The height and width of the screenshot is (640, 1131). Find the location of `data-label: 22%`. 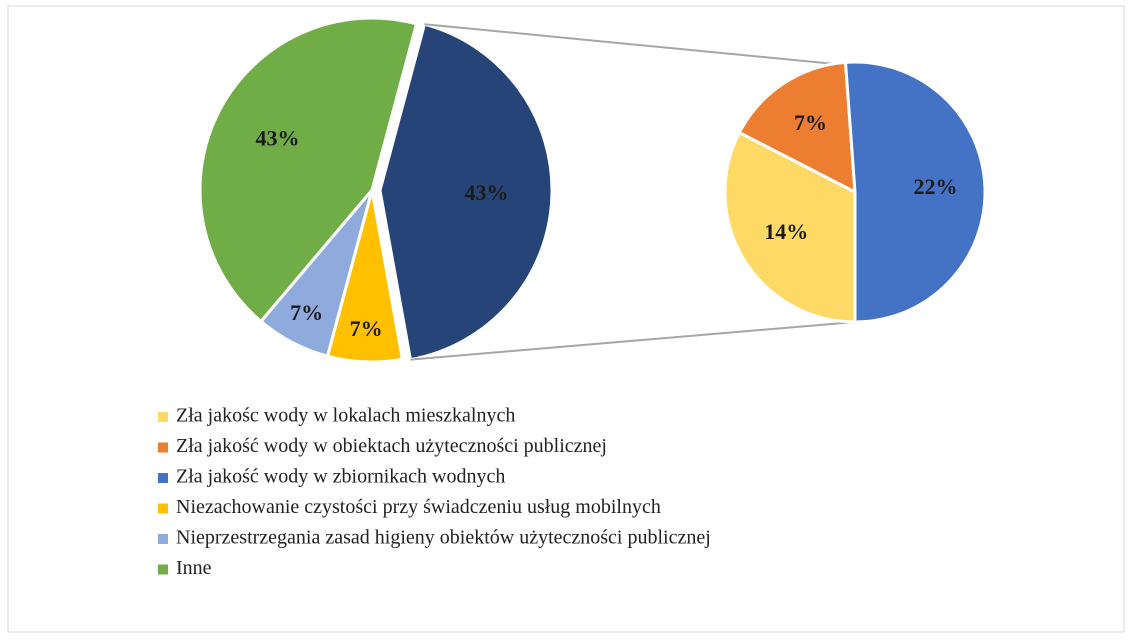

data-label: 22% is located at coordinates (936, 186).